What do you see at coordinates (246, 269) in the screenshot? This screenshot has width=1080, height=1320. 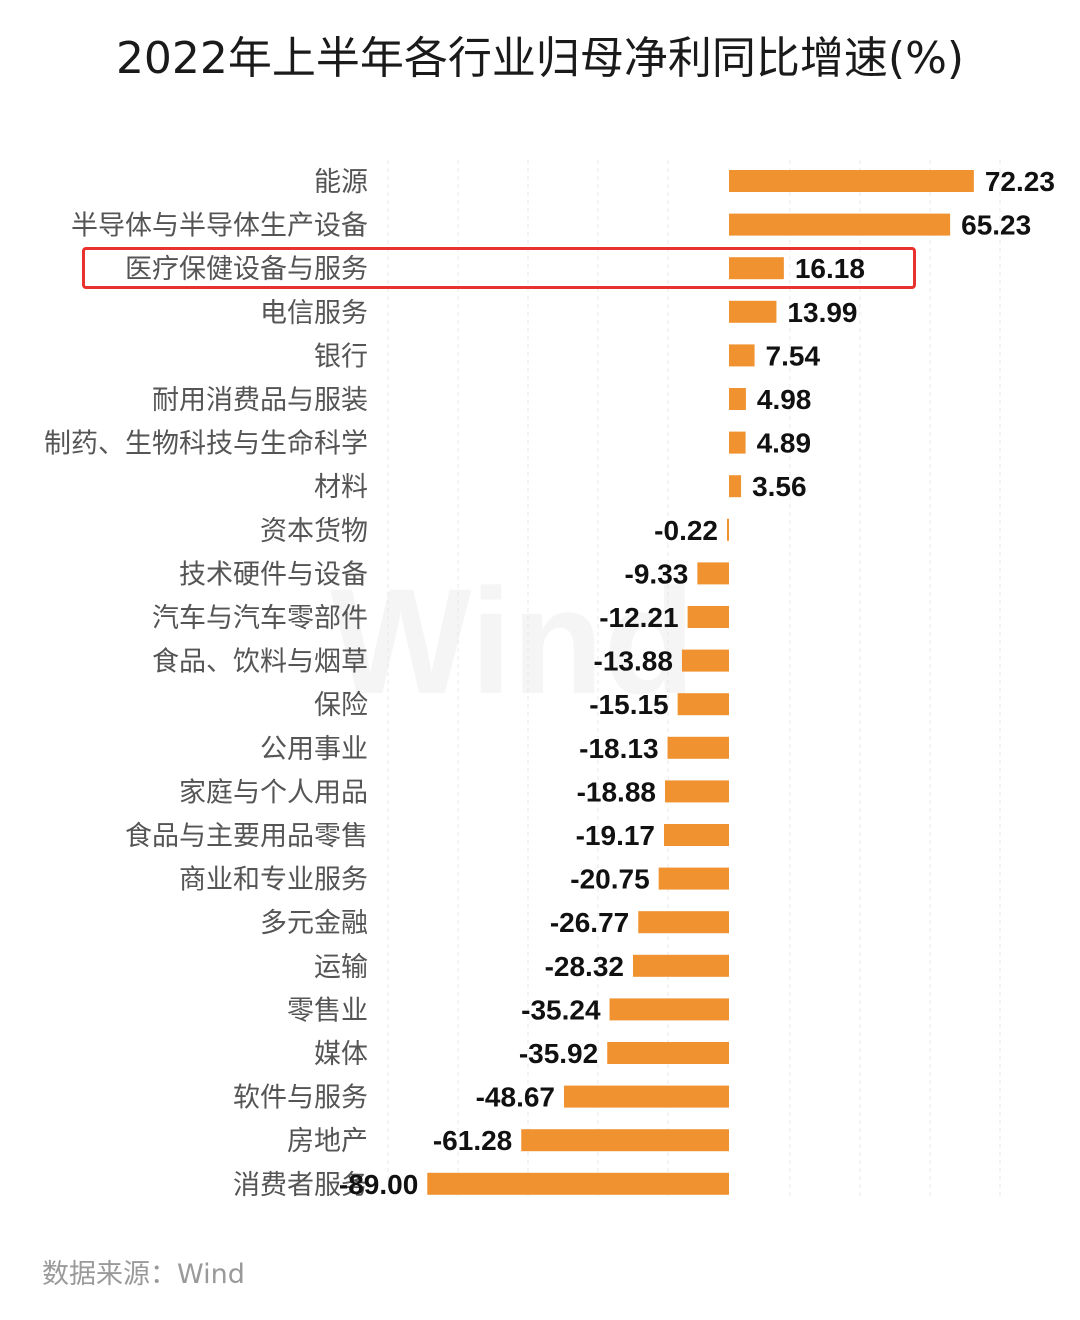 I see `category-label: 医疗保健设备与服务` at bounding box center [246, 269].